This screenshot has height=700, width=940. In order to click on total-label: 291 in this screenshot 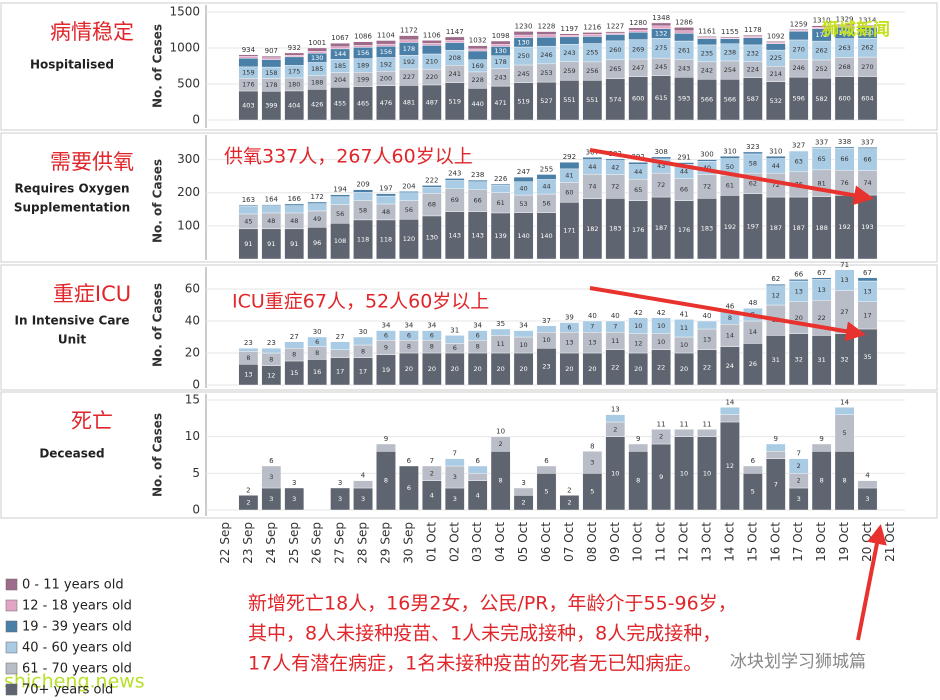, I will do `click(683, 158)`.